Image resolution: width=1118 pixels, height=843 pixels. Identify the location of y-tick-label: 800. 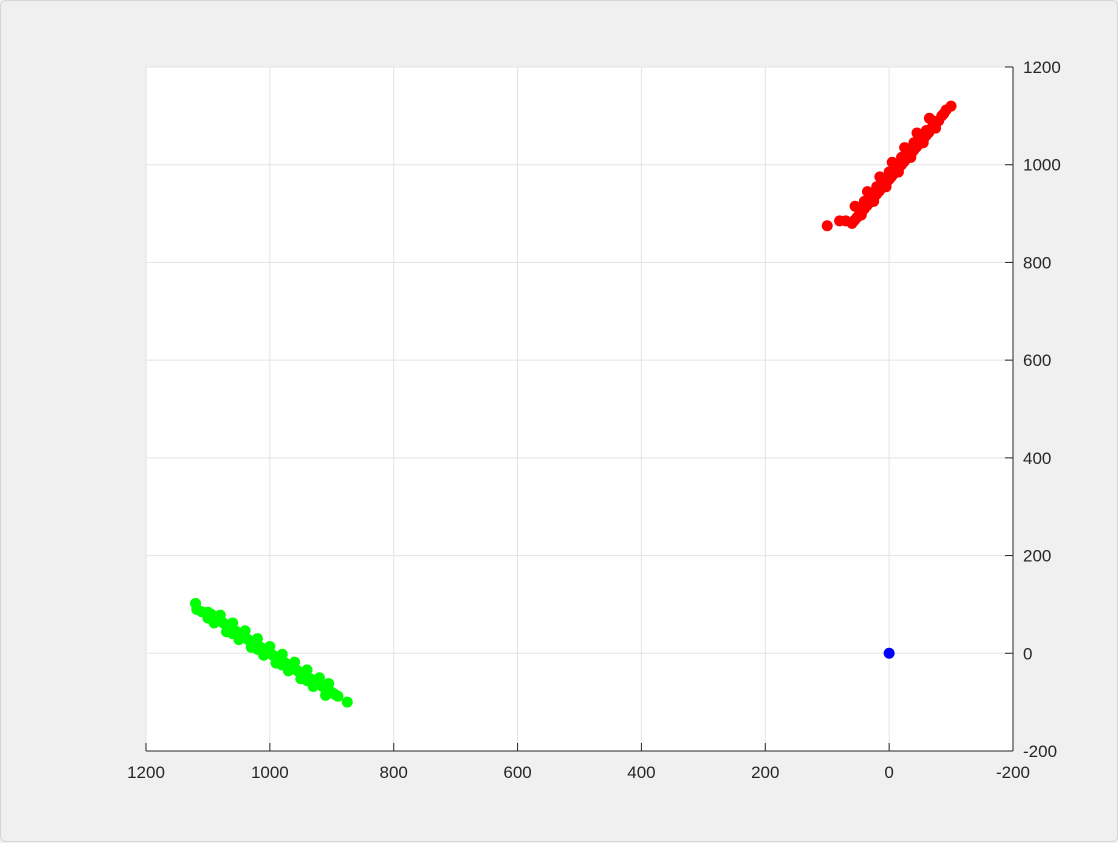
(1037, 262).